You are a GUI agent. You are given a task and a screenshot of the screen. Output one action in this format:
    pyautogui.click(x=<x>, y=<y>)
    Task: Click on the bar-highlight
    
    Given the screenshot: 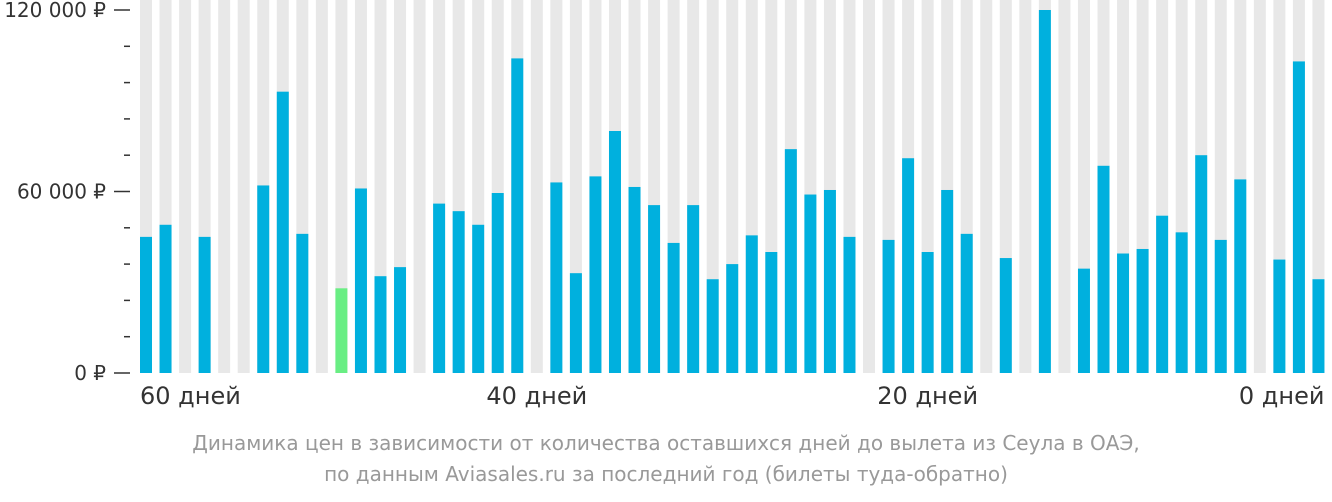 What is the action you would take?
    pyautogui.click(x=341, y=330)
    